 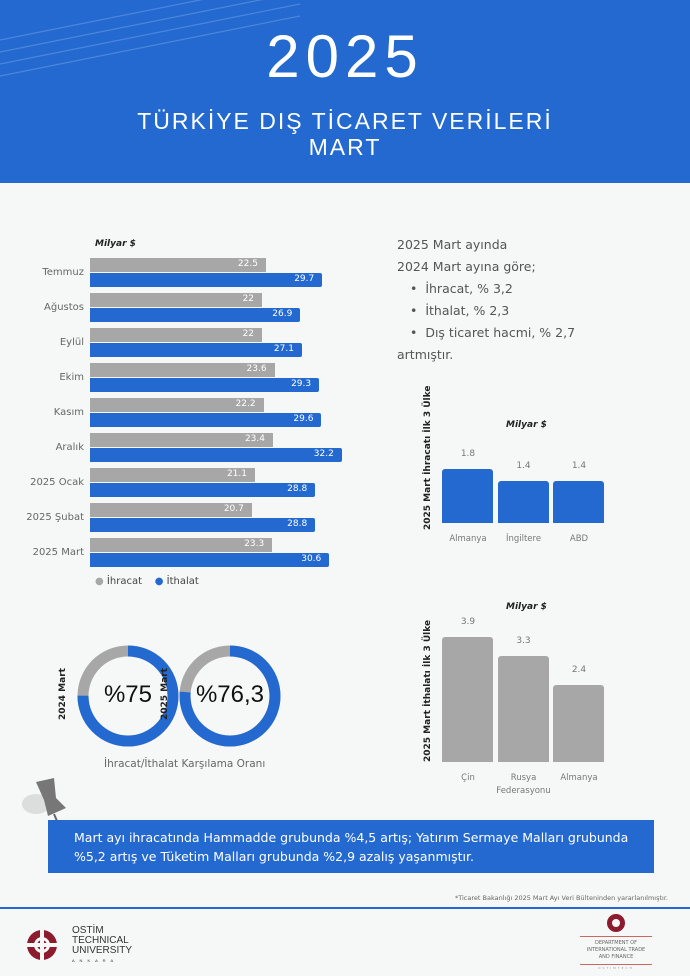 I want to click on bar-value: 23.6, so click(x=256, y=369).